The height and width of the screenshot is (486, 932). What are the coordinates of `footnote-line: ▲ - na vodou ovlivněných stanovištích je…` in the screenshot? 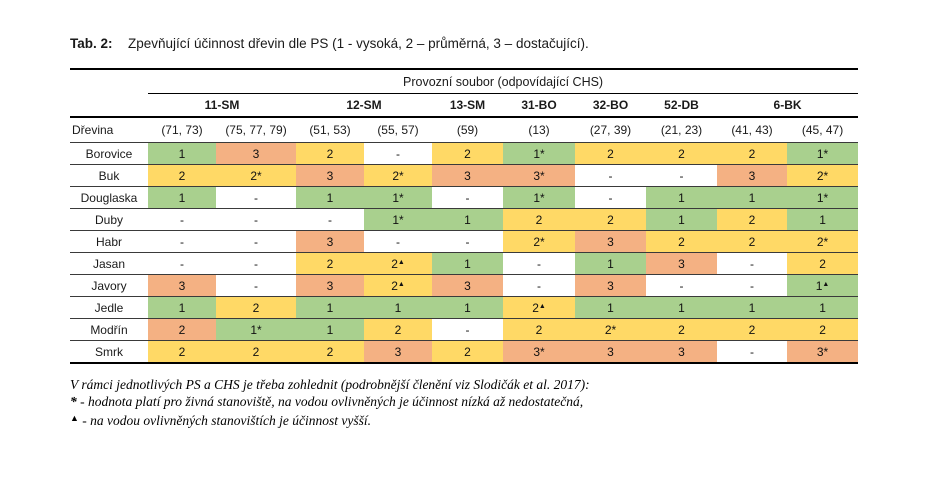 It's located at (330, 419).